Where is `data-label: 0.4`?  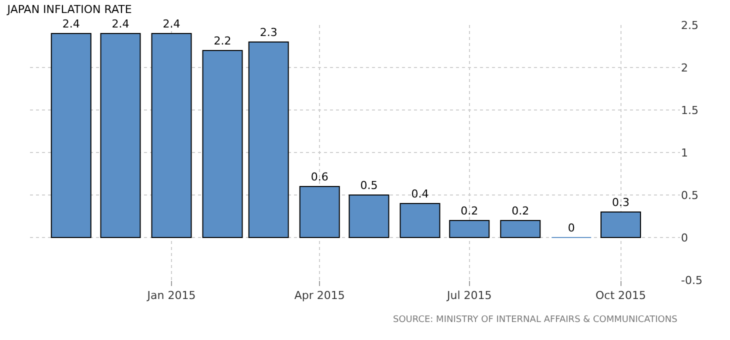 data-label: 0.4 is located at coordinates (420, 194).